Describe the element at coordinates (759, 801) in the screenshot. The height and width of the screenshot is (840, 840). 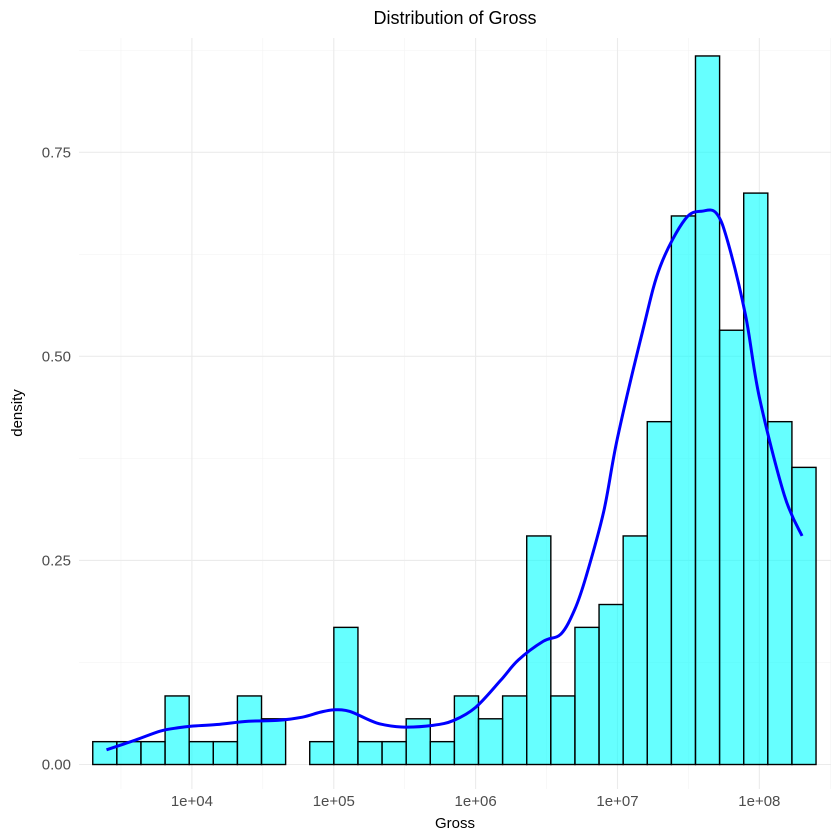
I see `x-tick-label: 1e+08` at that location.